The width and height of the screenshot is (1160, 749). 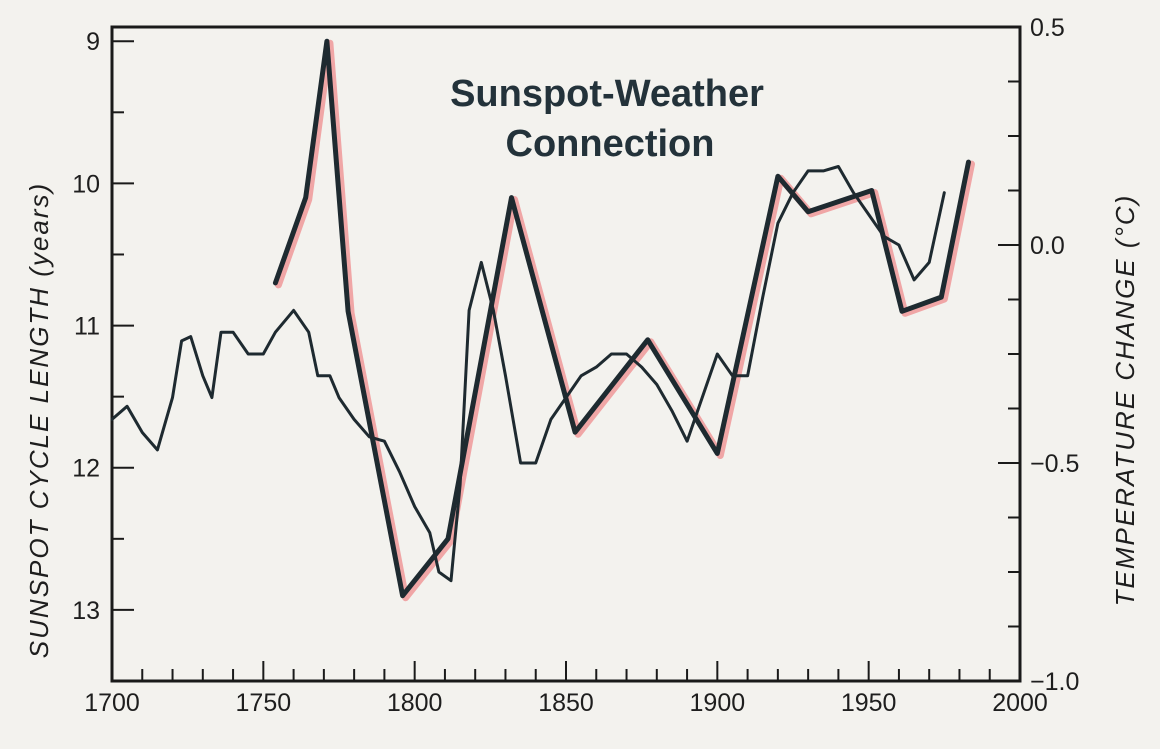 I want to click on right-tick-label: −0.5, so click(x=1054, y=464).